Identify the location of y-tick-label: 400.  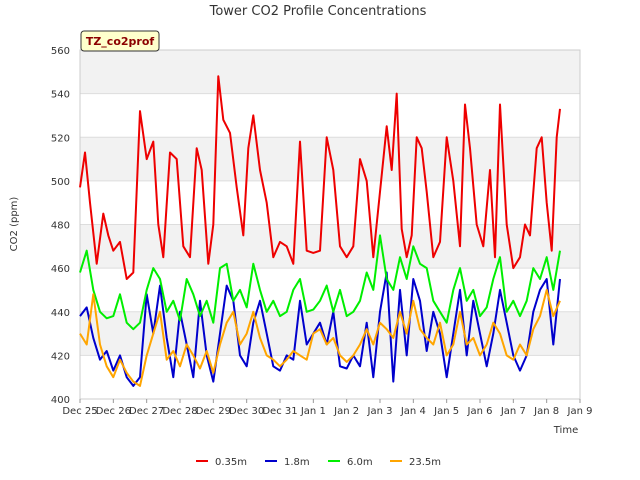
(60, 400).